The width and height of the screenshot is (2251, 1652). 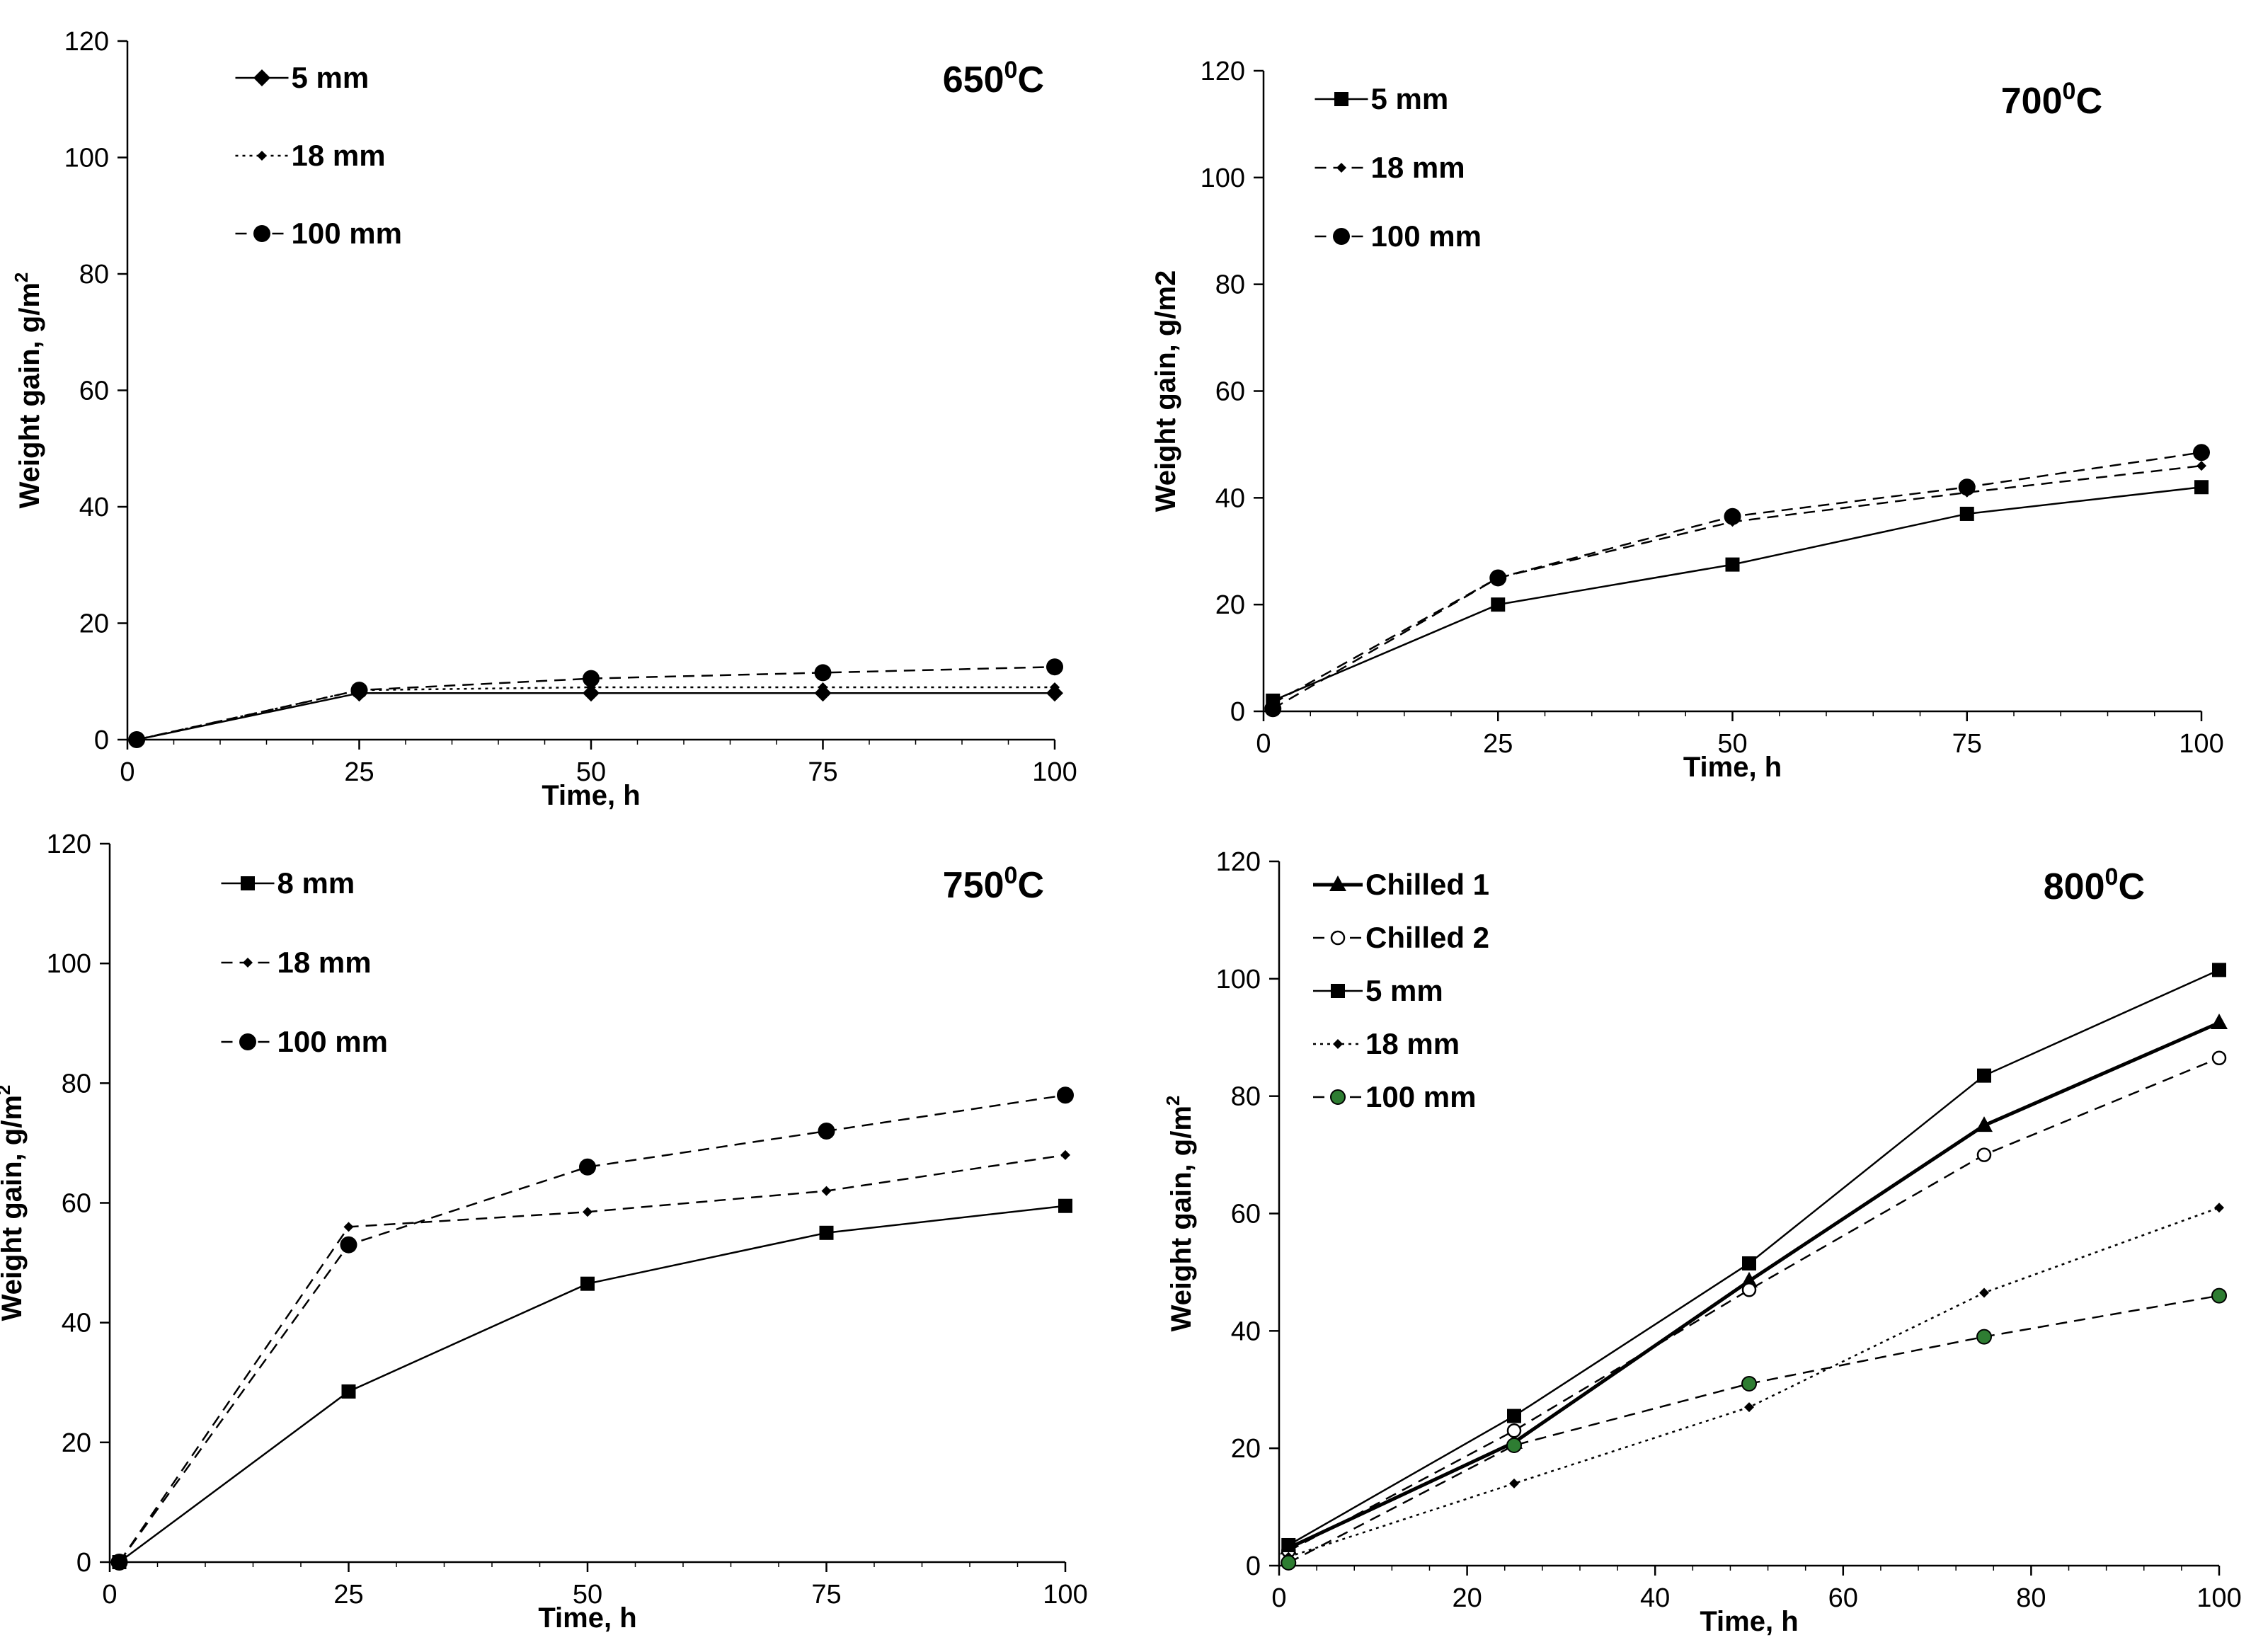 What do you see at coordinates (1843, 1598) in the screenshot?
I see `x-tick-label: 60` at bounding box center [1843, 1598].